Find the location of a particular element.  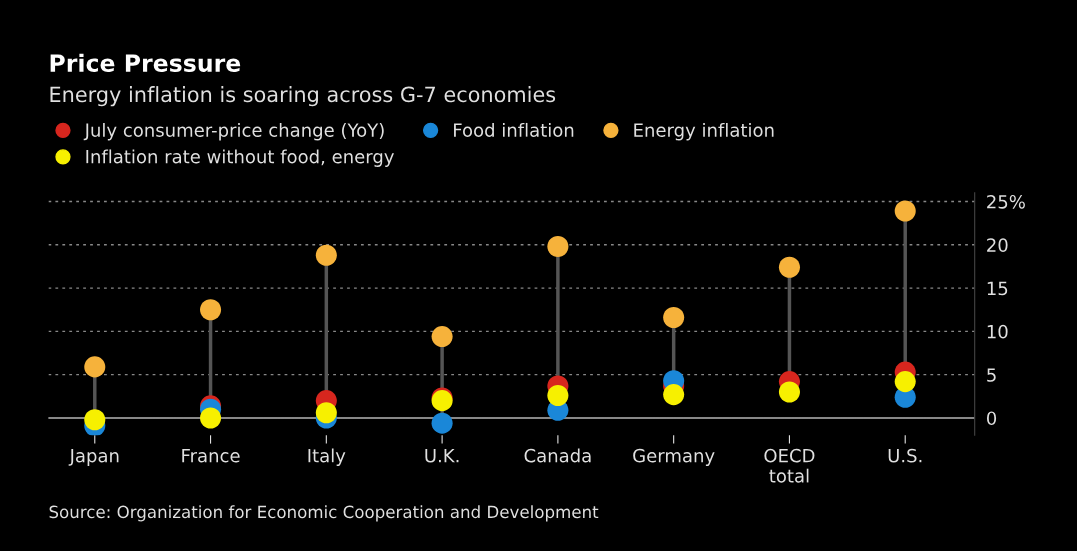

x-tick-label: Italy is located at coordinates (327, 457).